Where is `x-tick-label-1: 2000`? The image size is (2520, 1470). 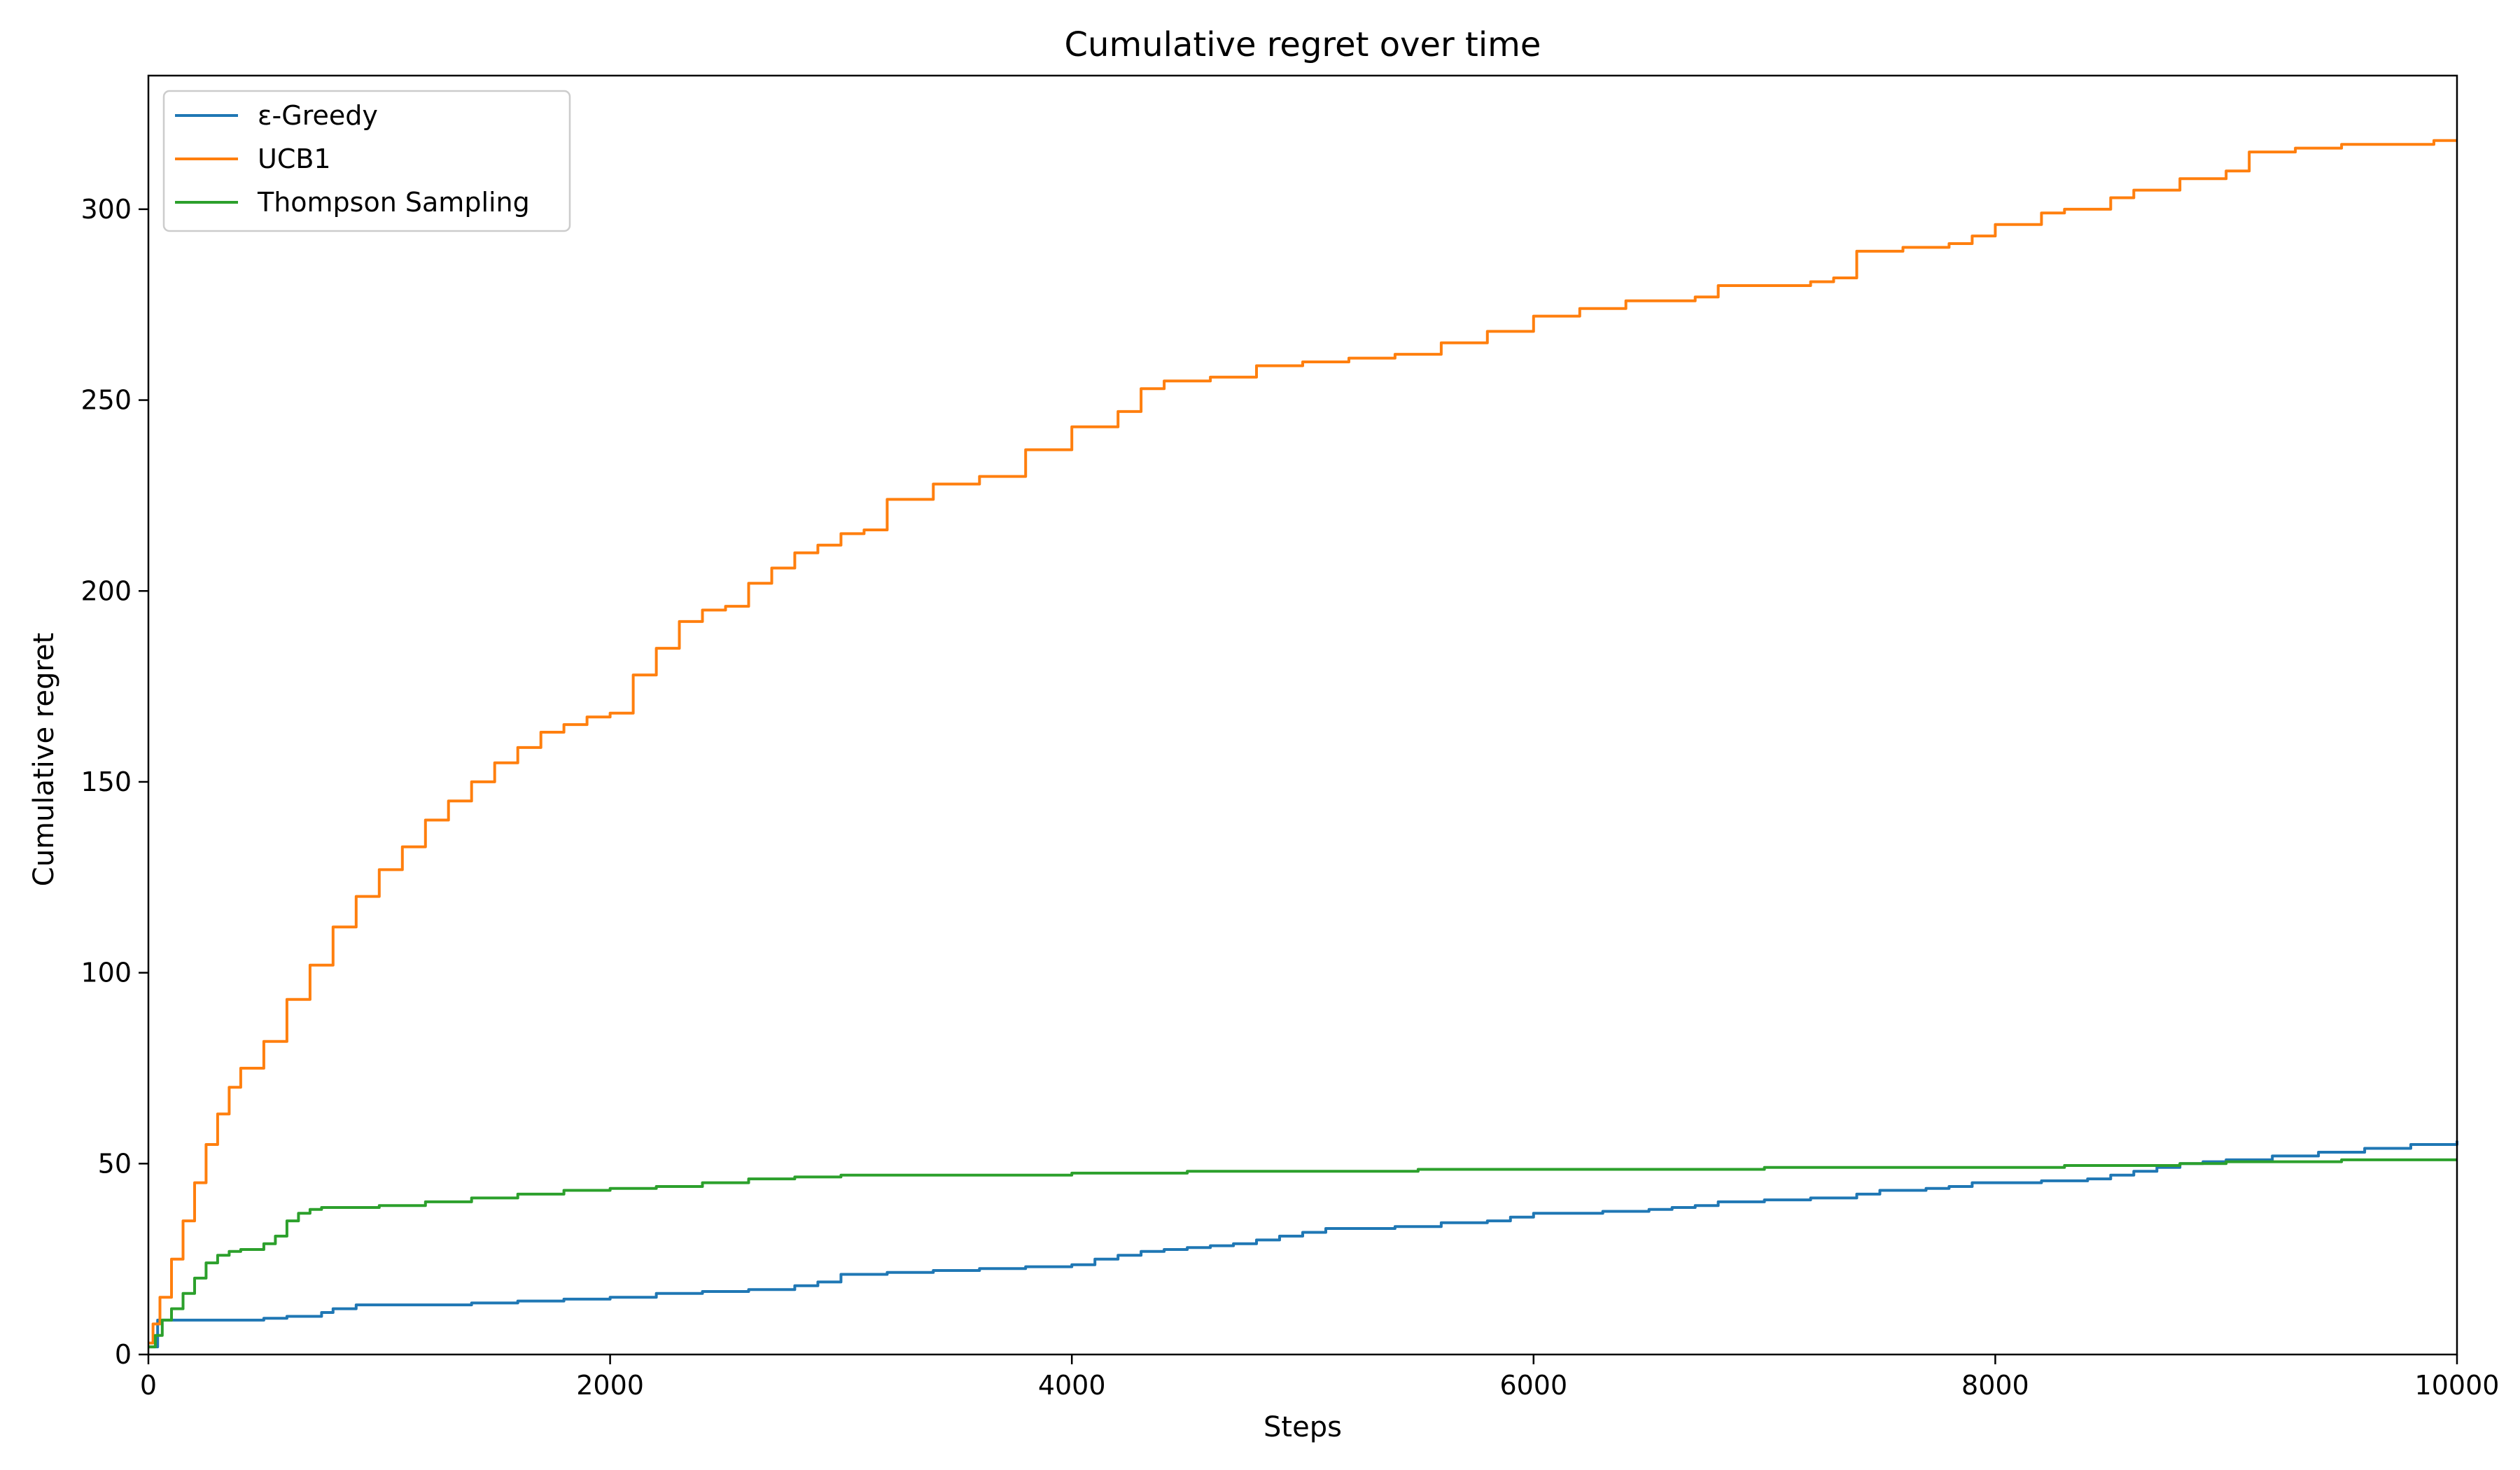 x-tick-label-1: 2000 is located at coordinates (610, 1385).